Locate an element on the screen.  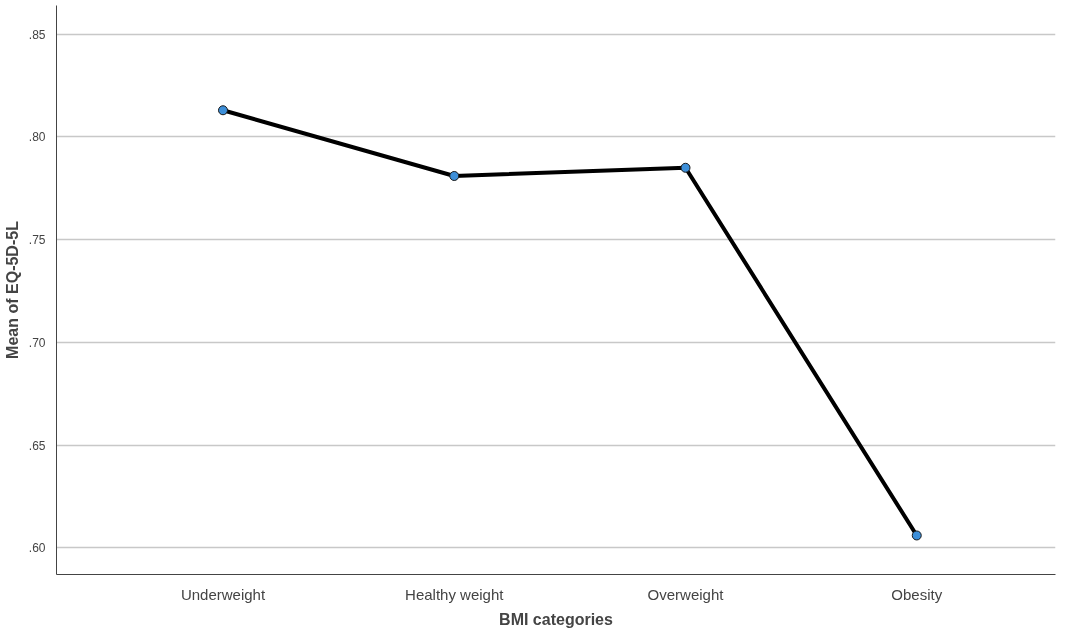
y-tick-label: .85 is located at coordinates (37, 34).